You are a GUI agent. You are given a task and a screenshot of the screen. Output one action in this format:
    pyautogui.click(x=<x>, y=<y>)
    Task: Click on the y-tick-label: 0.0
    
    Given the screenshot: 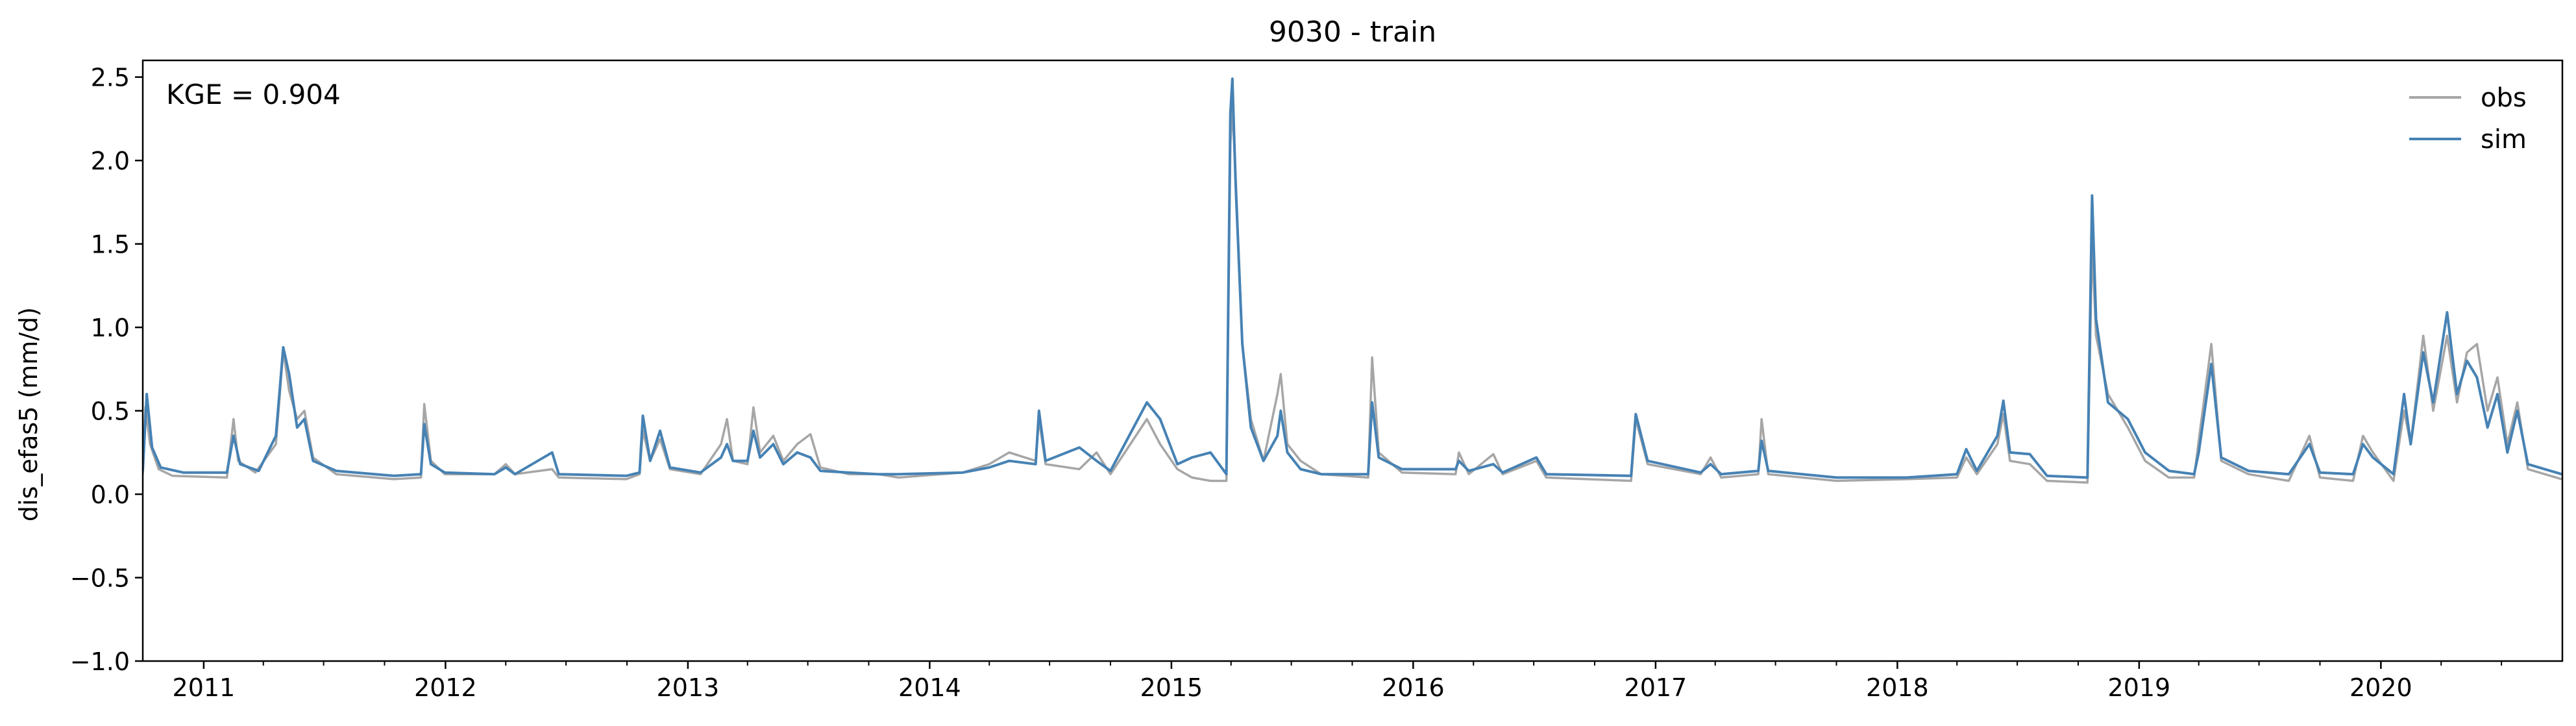 What is the action you would take?
    pyautogui.click(x=110, y=495)
    